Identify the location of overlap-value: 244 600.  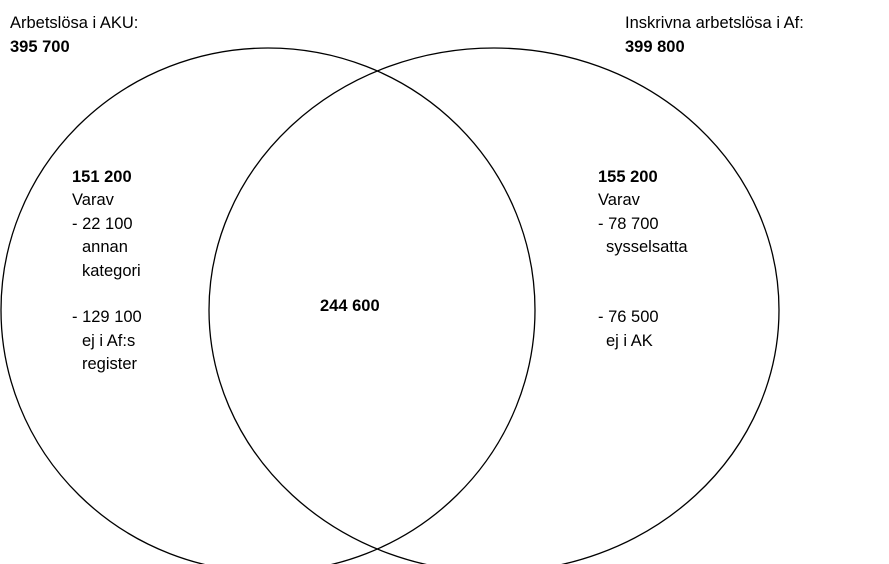
(350, 306).